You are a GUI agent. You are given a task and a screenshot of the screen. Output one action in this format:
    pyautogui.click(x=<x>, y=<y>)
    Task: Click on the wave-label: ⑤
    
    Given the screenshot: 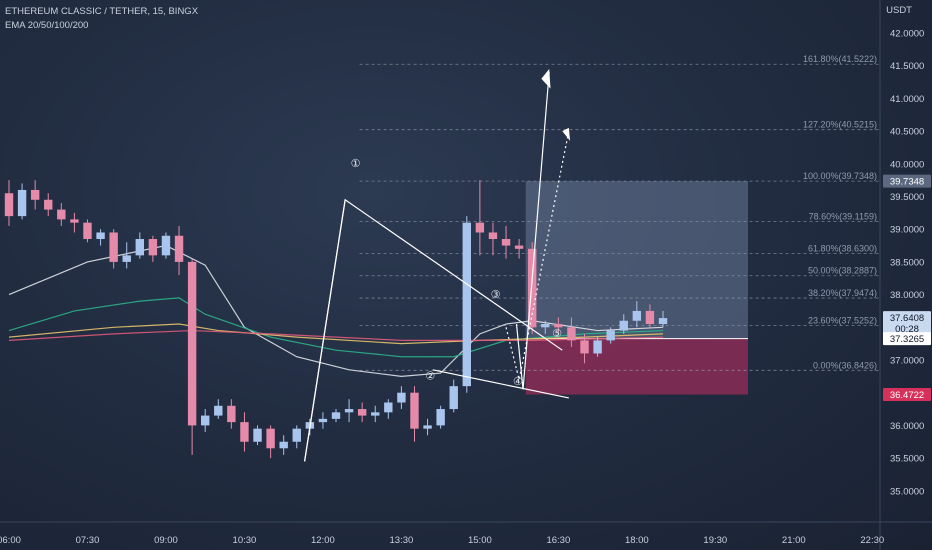 What is the action you would take?
    pyautogui.click(x=557, y=333)
    